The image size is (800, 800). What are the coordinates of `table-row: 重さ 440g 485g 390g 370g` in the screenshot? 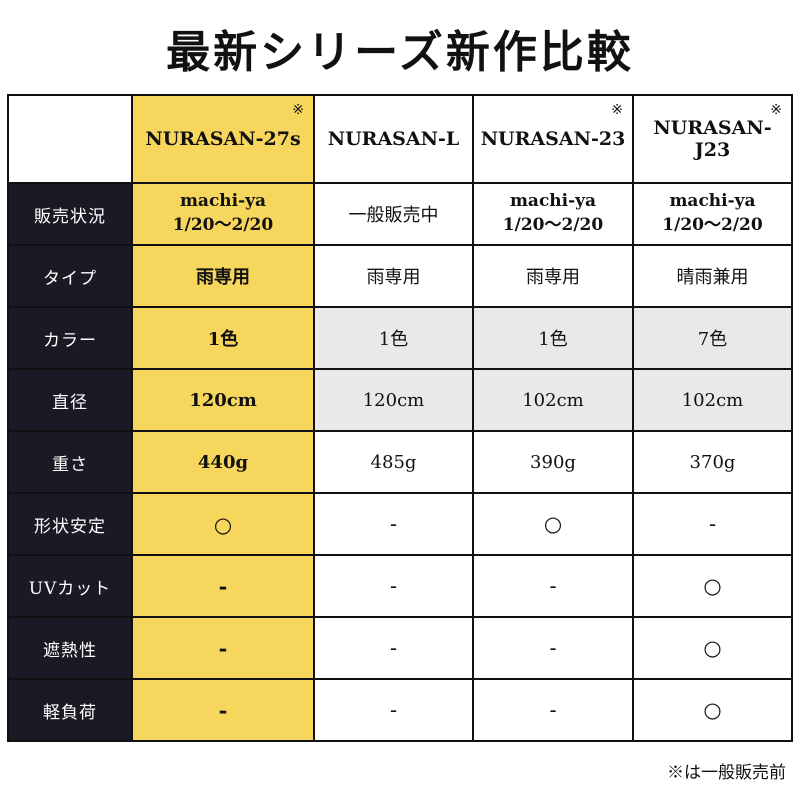 It's located at (400, 462).